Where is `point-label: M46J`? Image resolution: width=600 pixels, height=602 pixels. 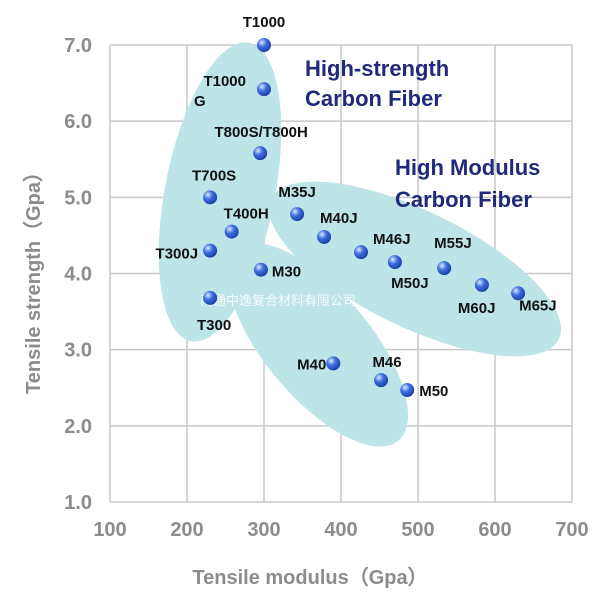
point-label: M46J is located at coordinates (392, 239).